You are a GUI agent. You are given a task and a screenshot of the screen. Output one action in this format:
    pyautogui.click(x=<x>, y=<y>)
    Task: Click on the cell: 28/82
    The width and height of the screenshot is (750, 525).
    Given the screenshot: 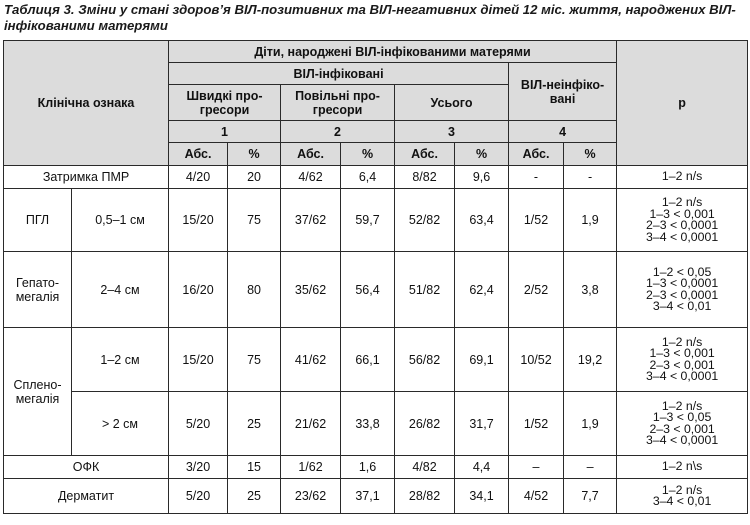 What is the action you would take?
    pyautogui.click(x=425, y=496)
    